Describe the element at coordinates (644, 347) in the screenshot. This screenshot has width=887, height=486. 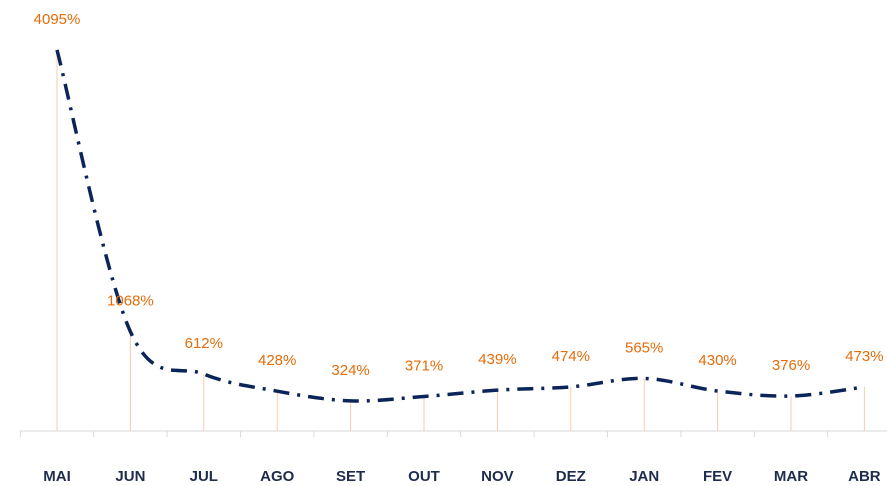
I see `value-label: 565%` at that location.